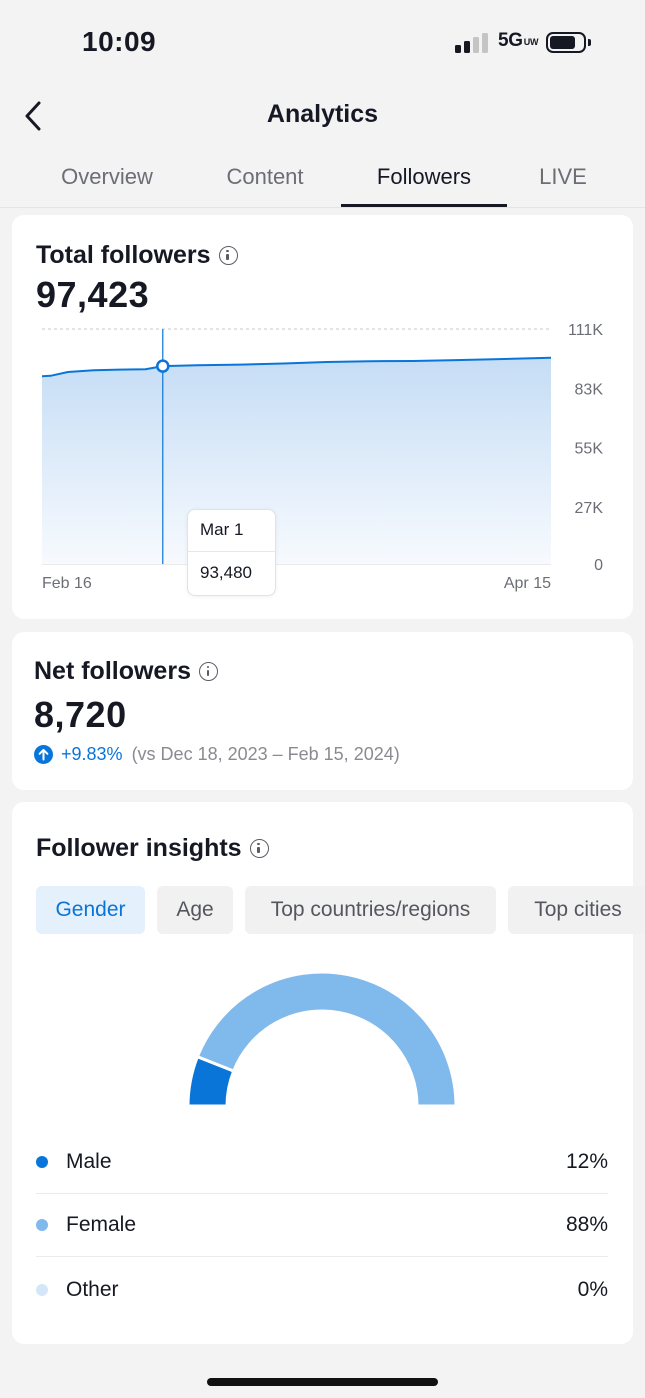 This screenshot has width=645, height=1398. I want to click on change-percent: +9.83%, so click(92, 753).